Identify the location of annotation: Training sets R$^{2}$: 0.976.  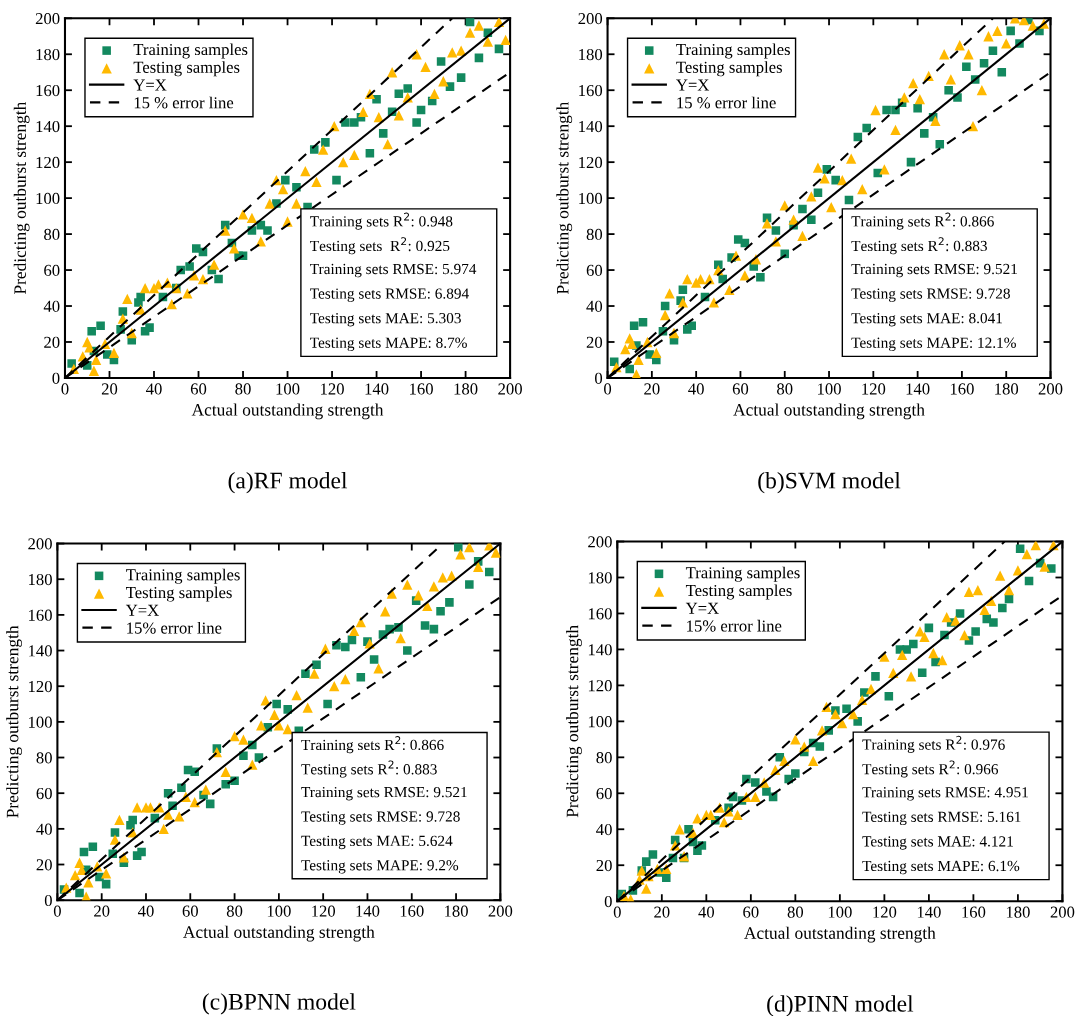
(933, 744).